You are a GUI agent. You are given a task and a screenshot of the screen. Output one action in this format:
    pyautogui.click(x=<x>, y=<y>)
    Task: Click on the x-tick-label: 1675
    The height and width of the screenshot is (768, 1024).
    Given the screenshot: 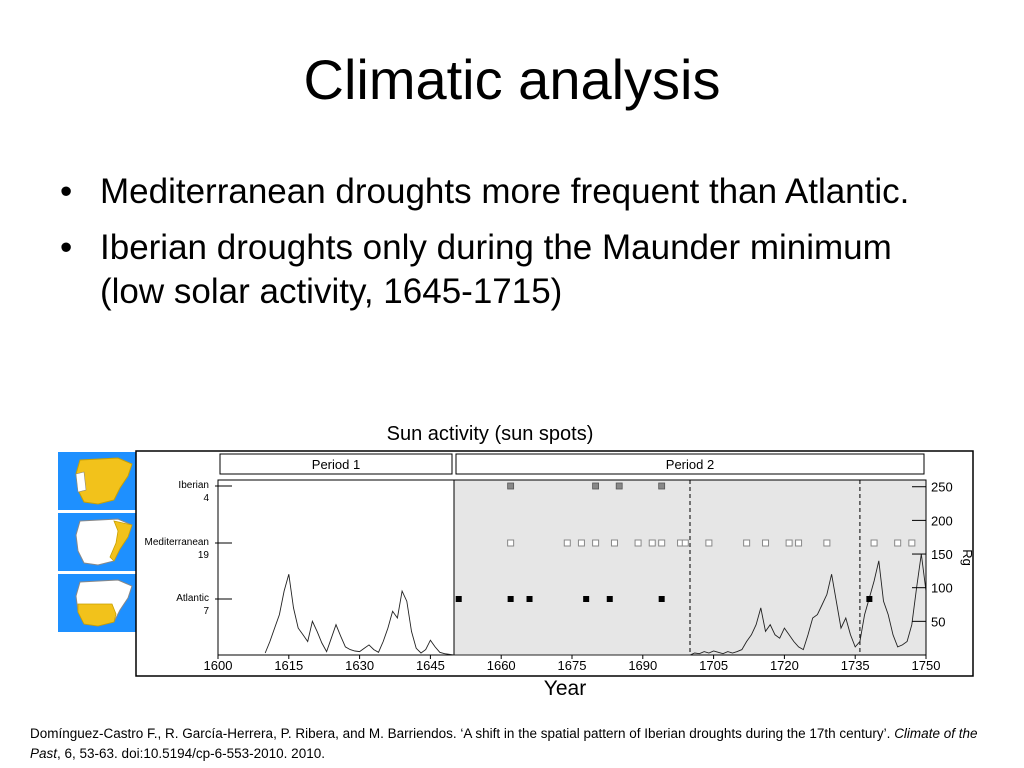 What is the action you would take?
    pyautogui.click(x=572, y=665)
    